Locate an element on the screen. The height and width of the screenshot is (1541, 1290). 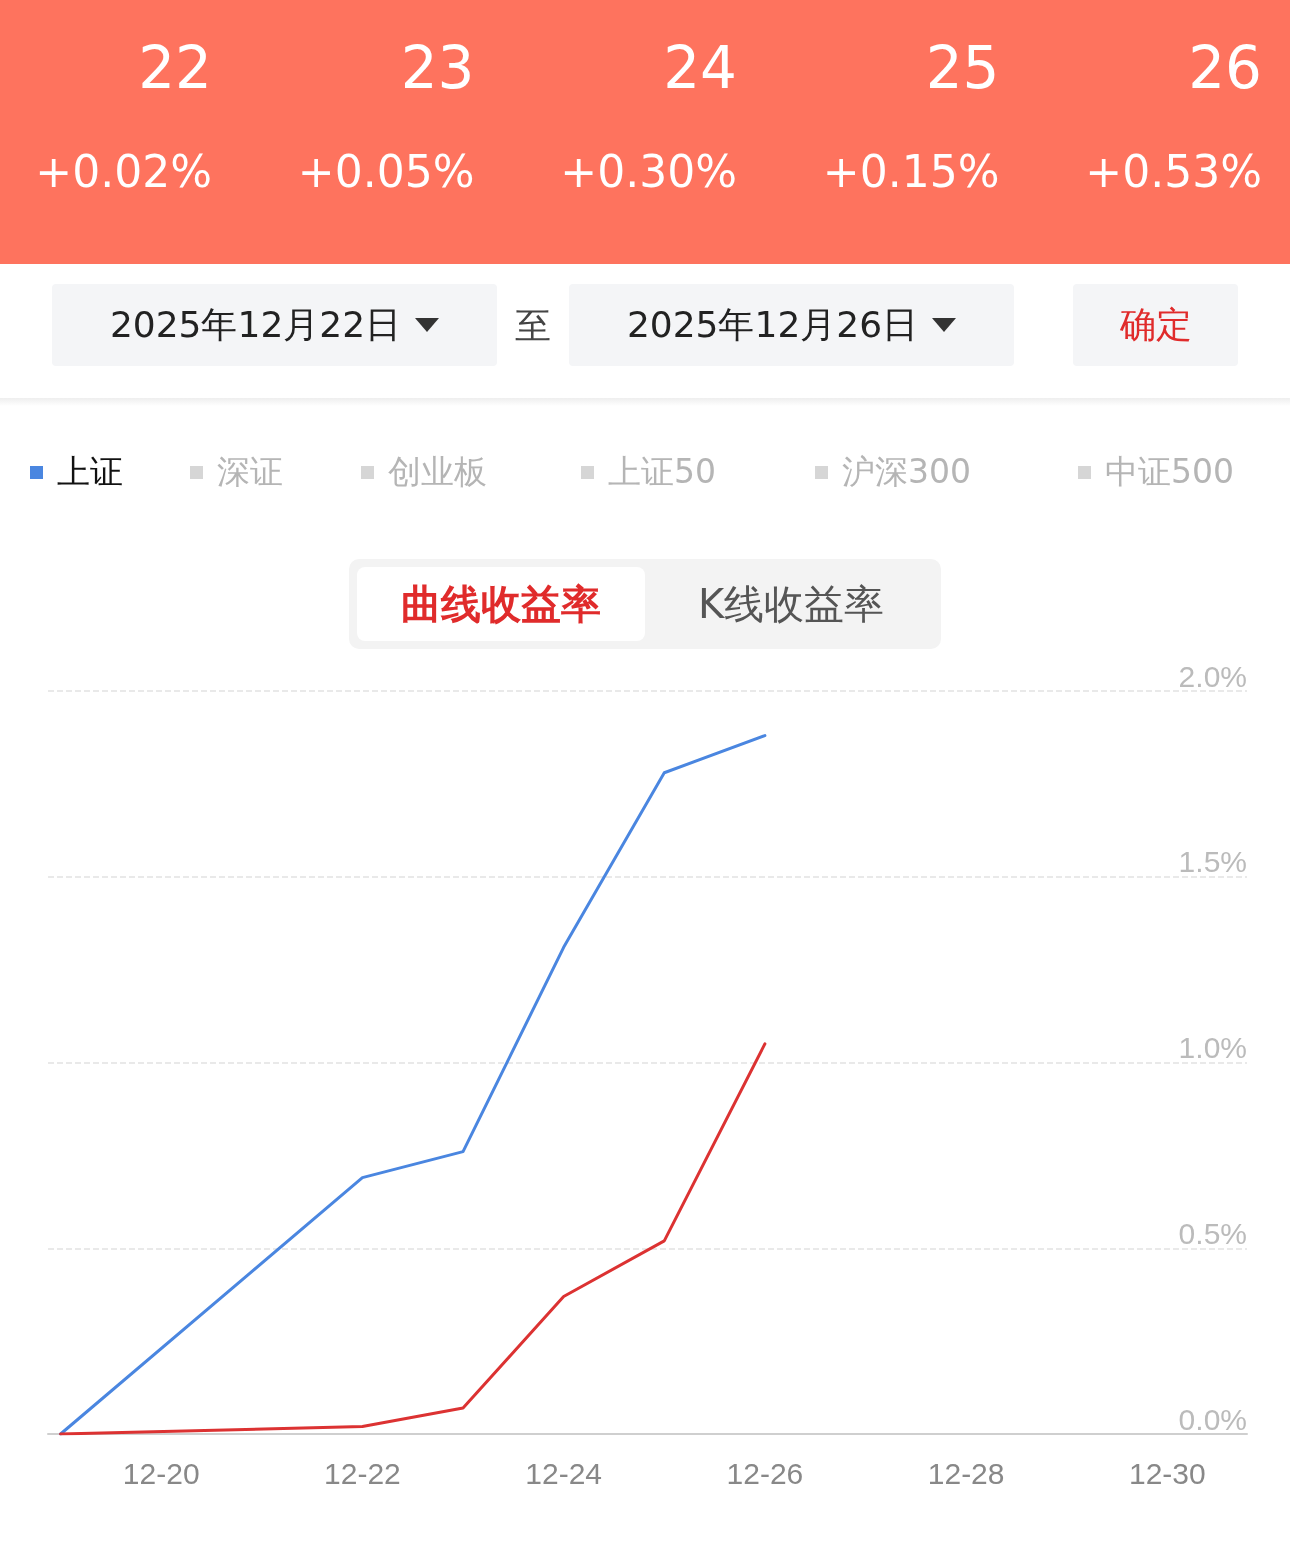
text: 沪深300 is located at coordinates (906, 472).